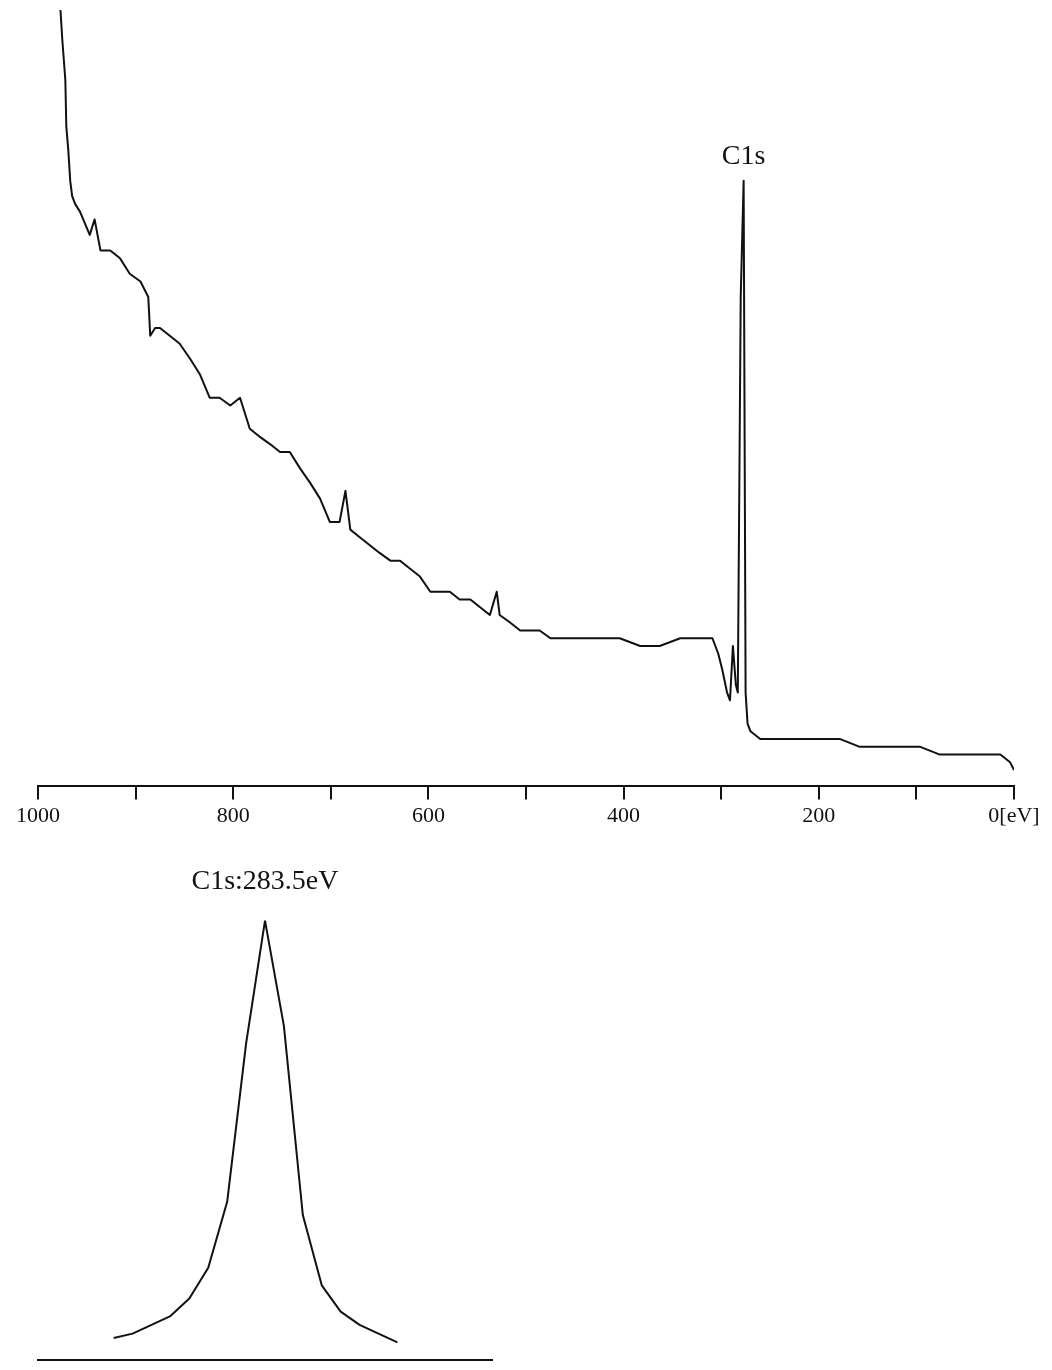  Describe the element at coordinates (428, 814) in the screenshot. I see `x-tick-label: 600` at that location.